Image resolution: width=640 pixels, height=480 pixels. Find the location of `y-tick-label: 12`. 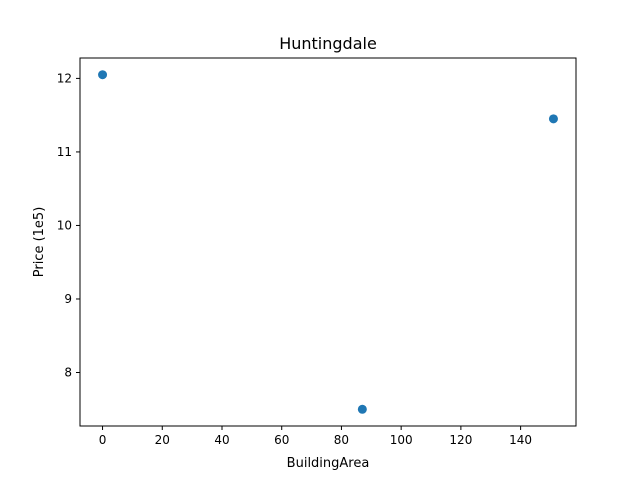

y-tick-label: 12 is located at coordinates (64, 78).